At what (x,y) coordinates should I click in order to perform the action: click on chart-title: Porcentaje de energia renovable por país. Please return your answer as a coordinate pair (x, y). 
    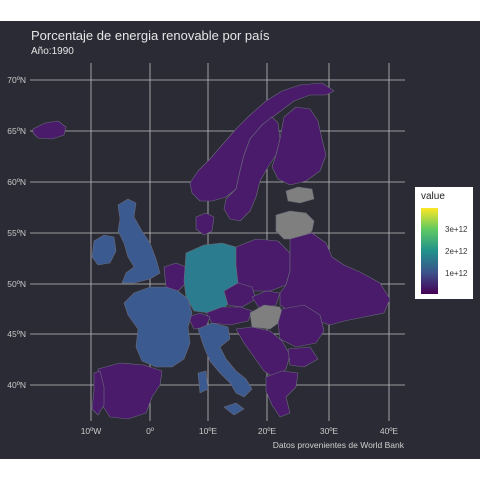
    Looking at the image, I should click on (150, 35).